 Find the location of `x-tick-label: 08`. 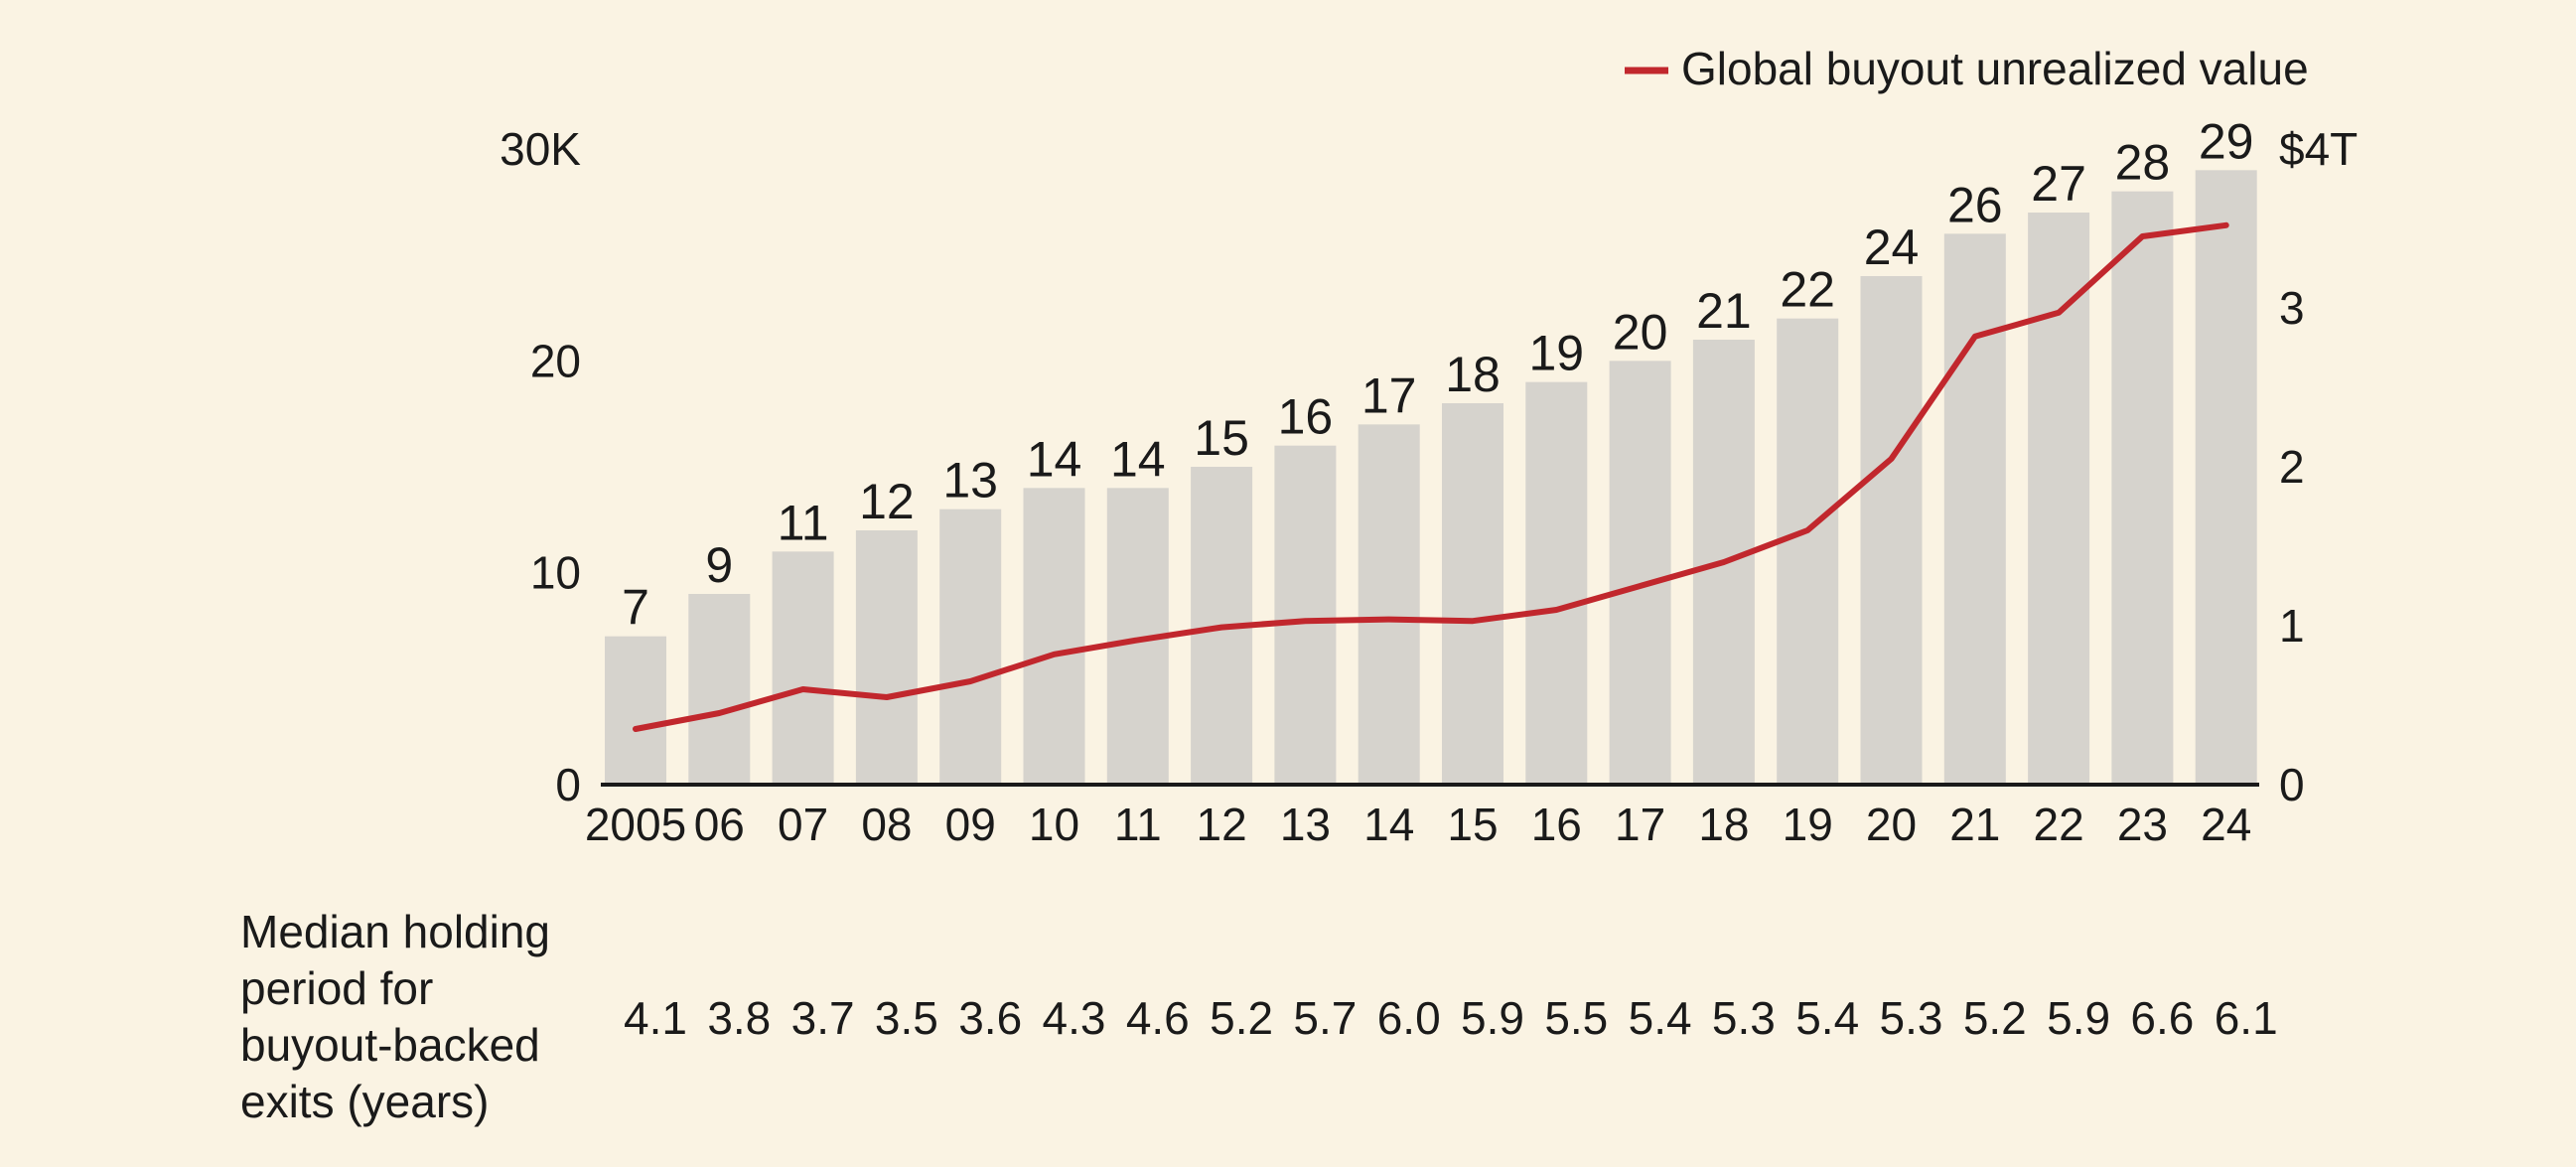

x-tick-label: 08 is located at coordinates (887, 824).